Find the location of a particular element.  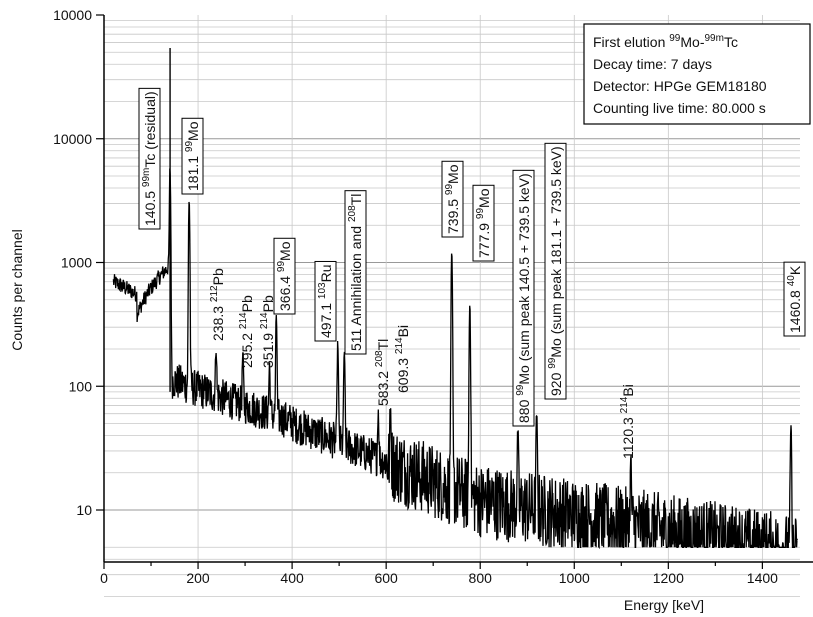

peak-label-text: 1120.3 214Bi is located at coordinates (627, 421).